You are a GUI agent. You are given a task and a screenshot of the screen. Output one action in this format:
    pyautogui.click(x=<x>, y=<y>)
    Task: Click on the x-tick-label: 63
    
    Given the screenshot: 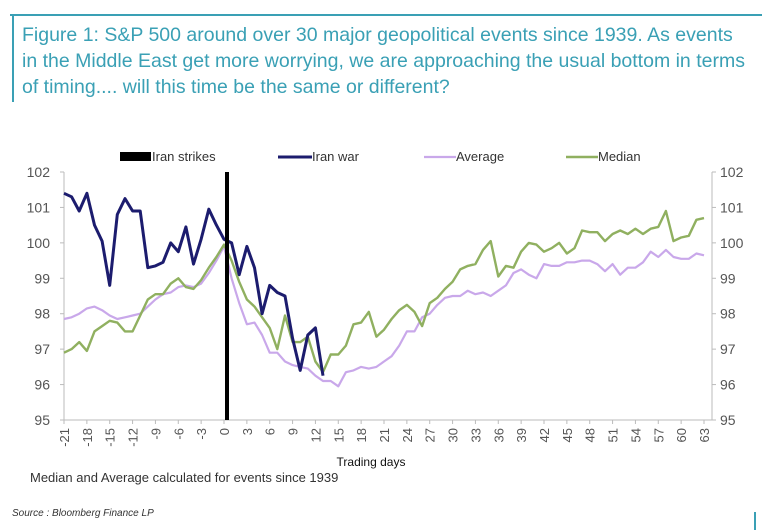 What is the action you would take?
    pyautogui.click(x=704, y=435)
    